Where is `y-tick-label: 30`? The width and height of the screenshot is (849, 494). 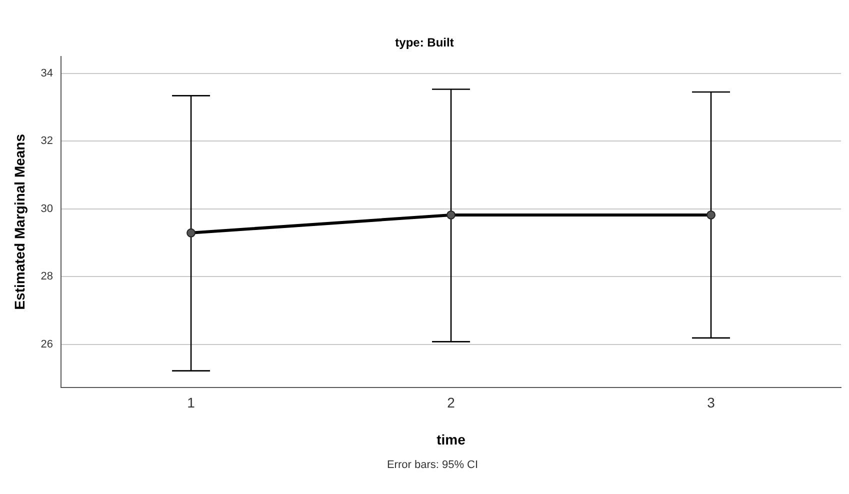 y-tick-label: 30 is located at coordinates (47, 208).